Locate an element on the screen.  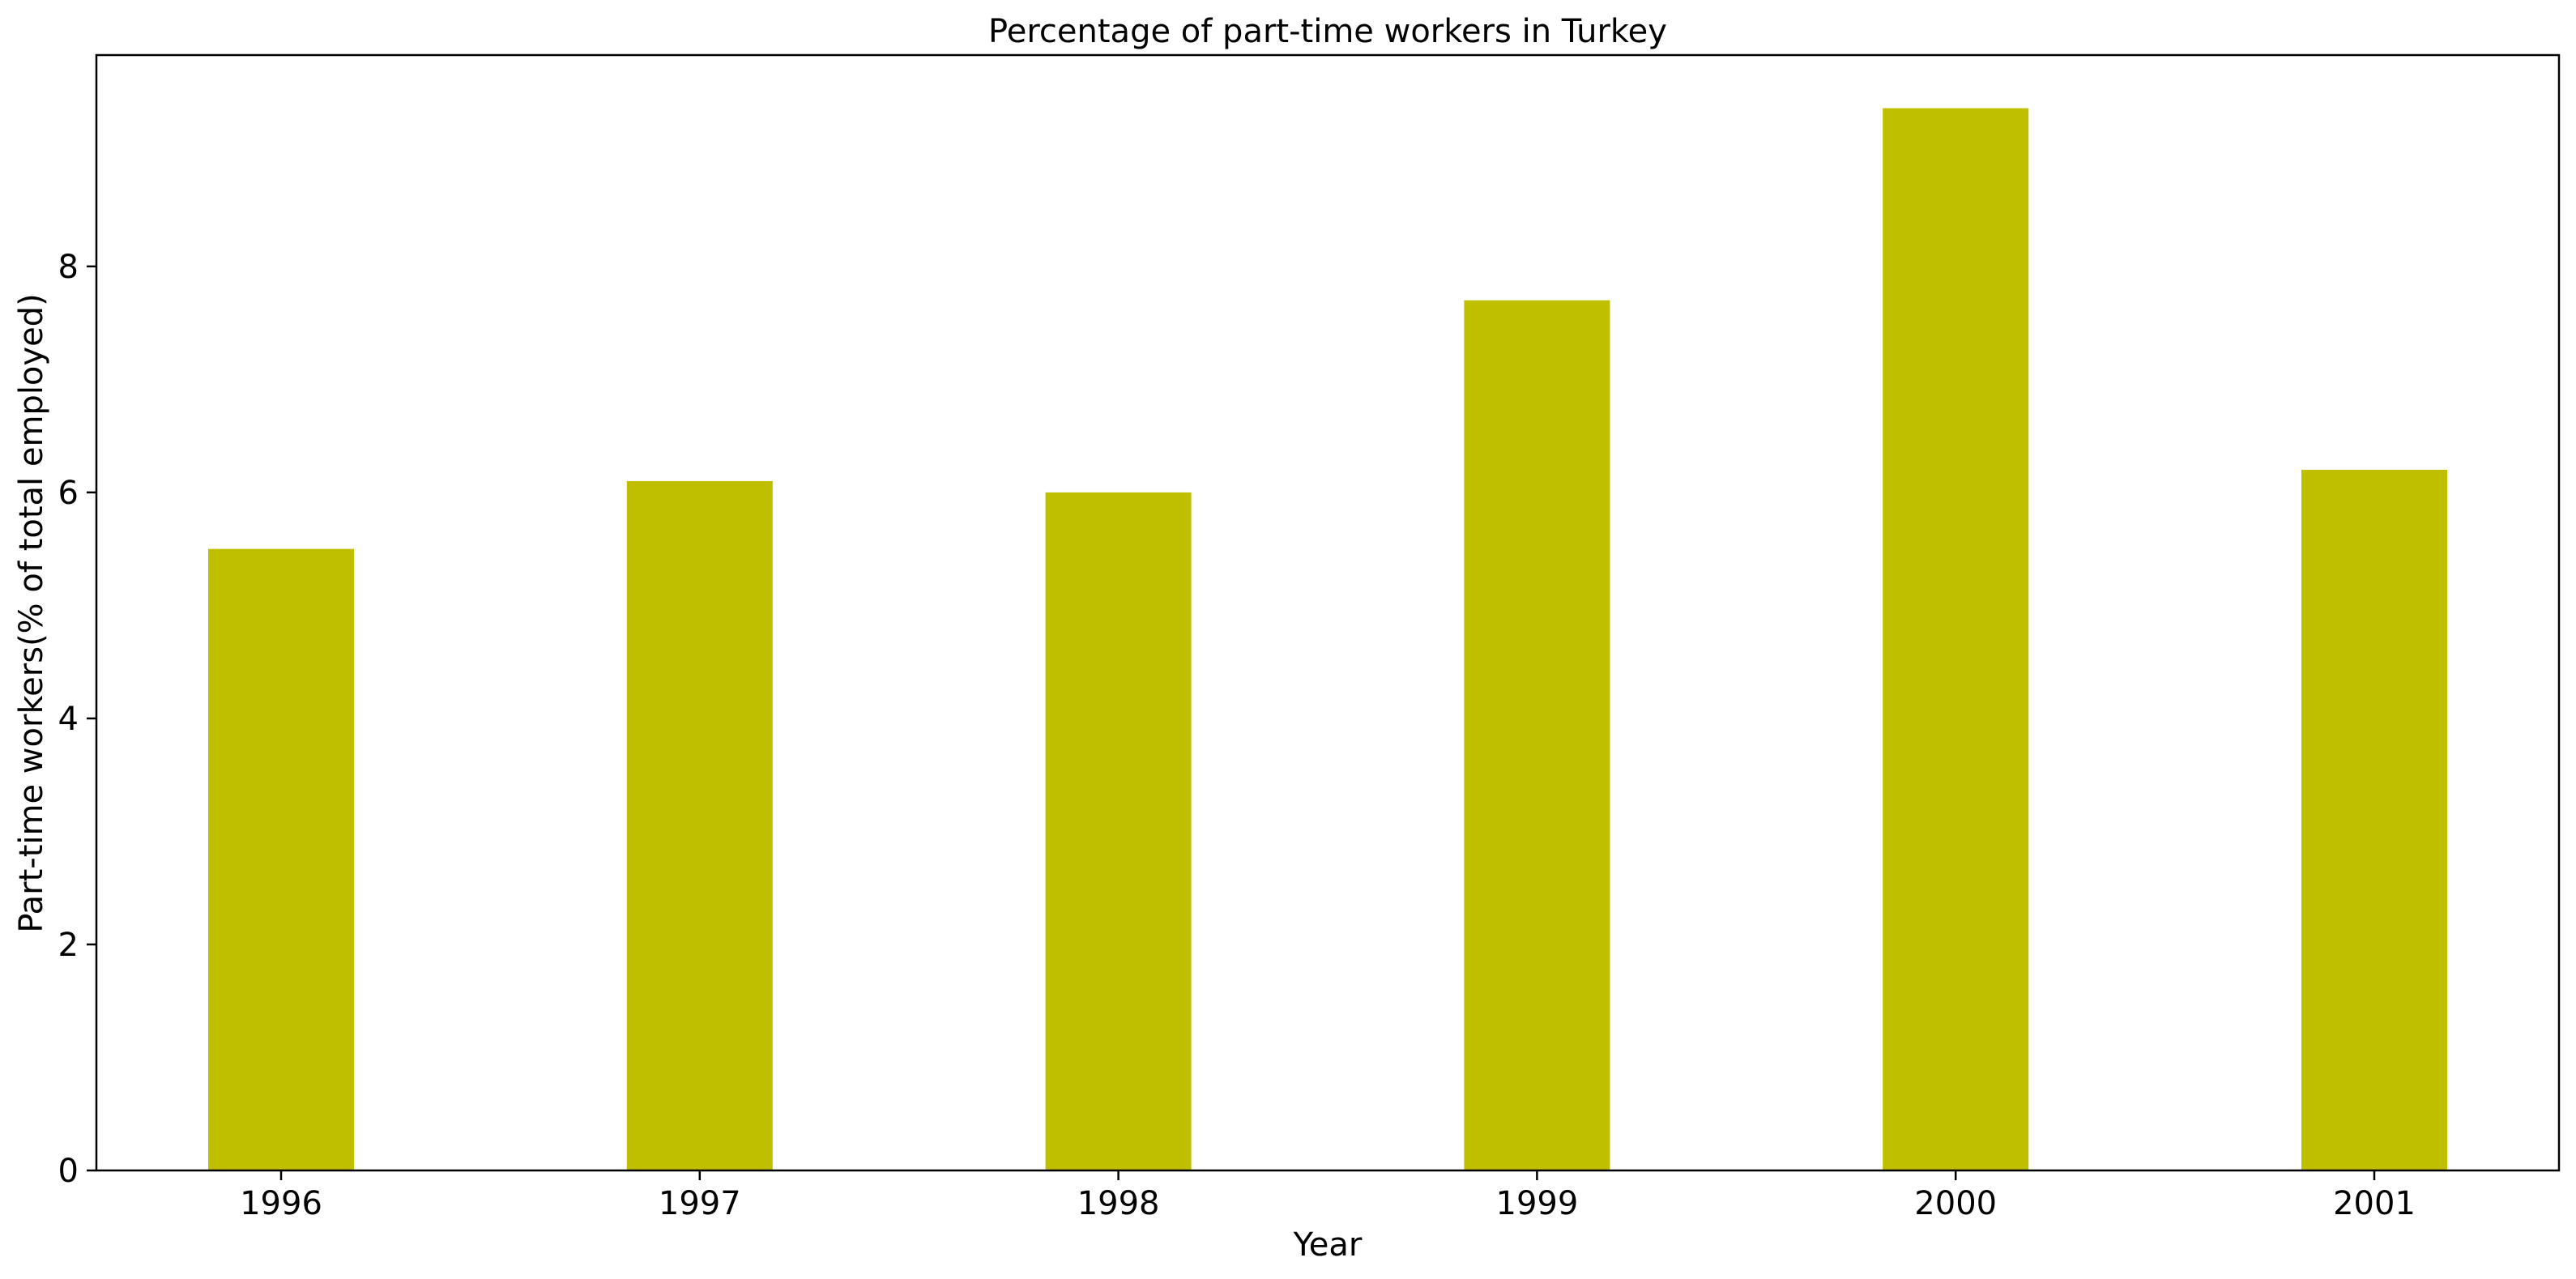
bar-1997 is located at coordinates (700, 825).